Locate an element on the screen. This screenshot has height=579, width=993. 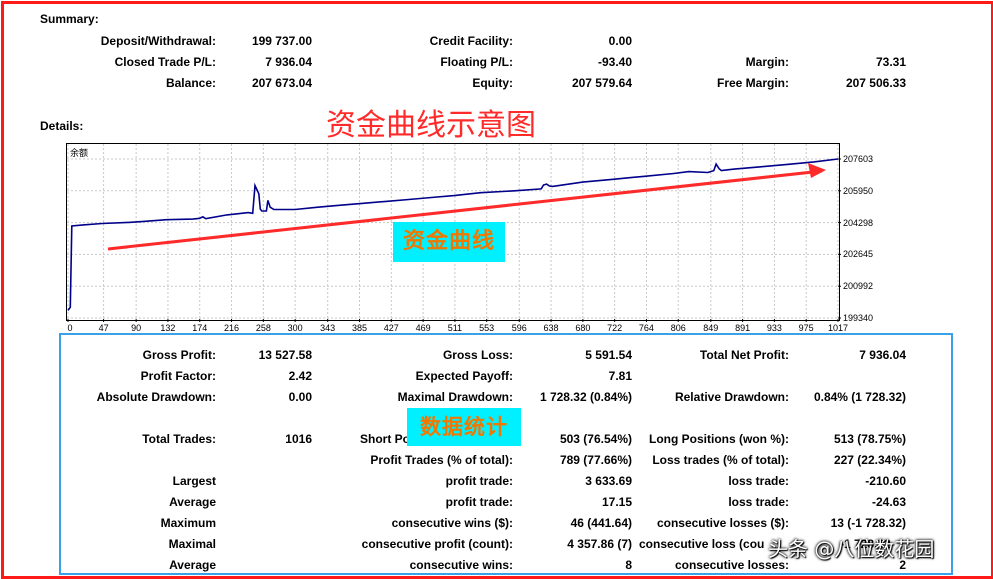
long-positions-value: 513 (78.75%) is located at coordinates (869, 439).